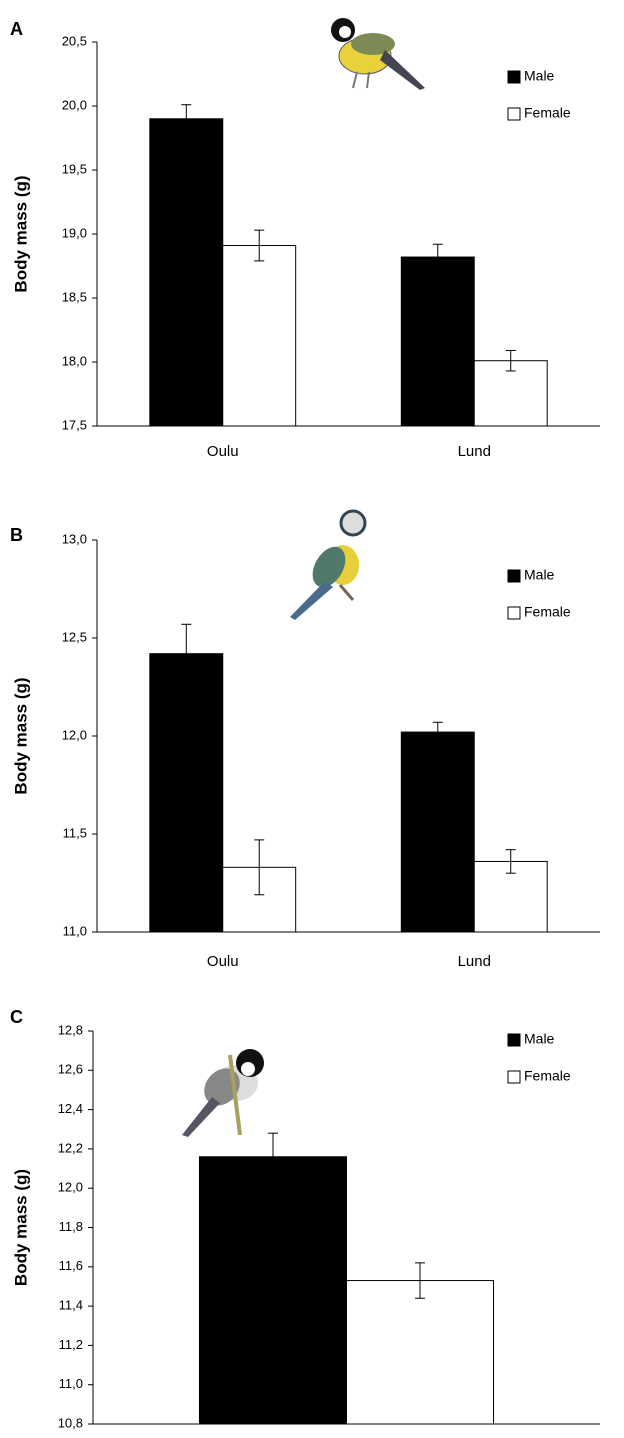 Image resolution: width=624 pixels, height=1438 pixels. What do you see at coordinates (74, 168) in the screenshot?
I see `y-tick-label: 19,5` at bounding box center [74, 168].